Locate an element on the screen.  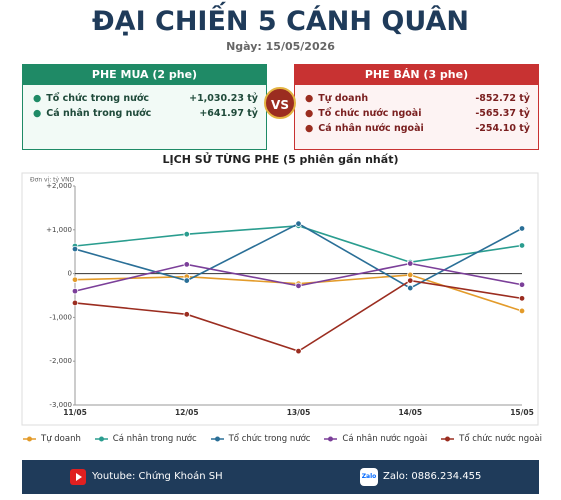
date: Ngày: 15/05/2026 is located at coordinates (280, 46).